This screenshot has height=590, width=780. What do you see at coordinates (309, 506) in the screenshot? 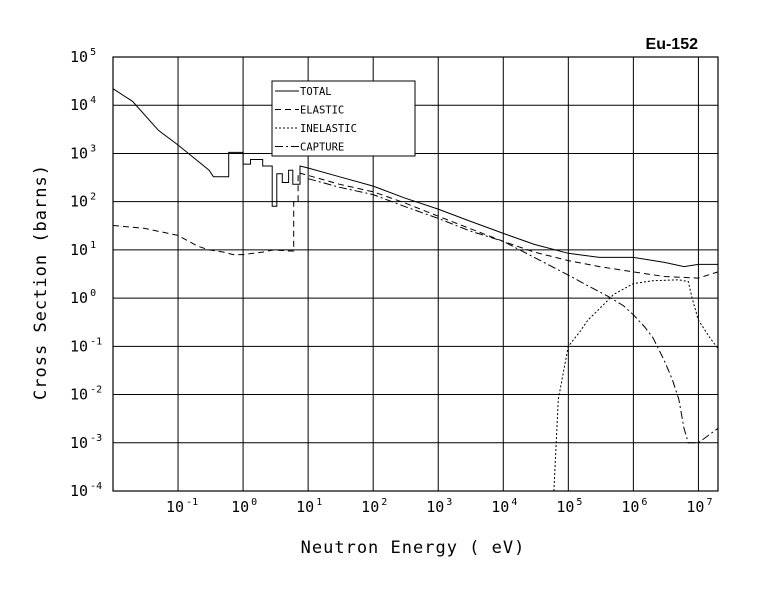
I see `x-tick-label: 10 1` at bounding box center [309, 506].